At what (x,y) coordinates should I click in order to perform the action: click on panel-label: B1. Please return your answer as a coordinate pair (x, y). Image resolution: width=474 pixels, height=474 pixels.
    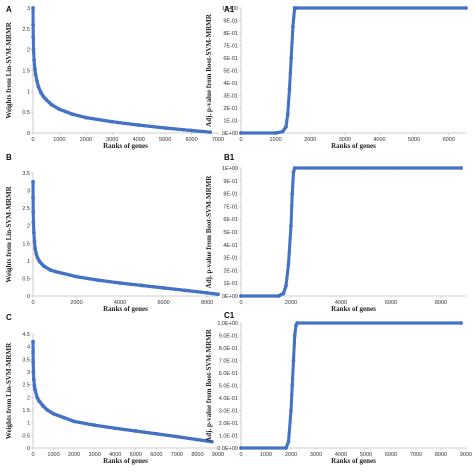
    Looking at the image, I should click on (229, 157).